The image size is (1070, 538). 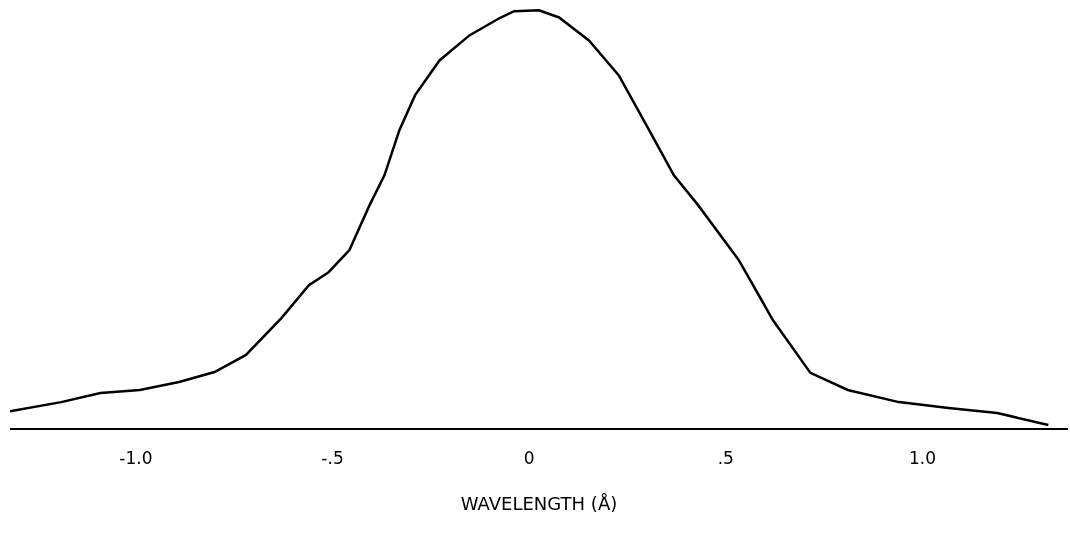 What do you see at coordinates (922, 458) in the screenshot?
I see `x-tick-label: 1.0` at bounding box center [922, 458].